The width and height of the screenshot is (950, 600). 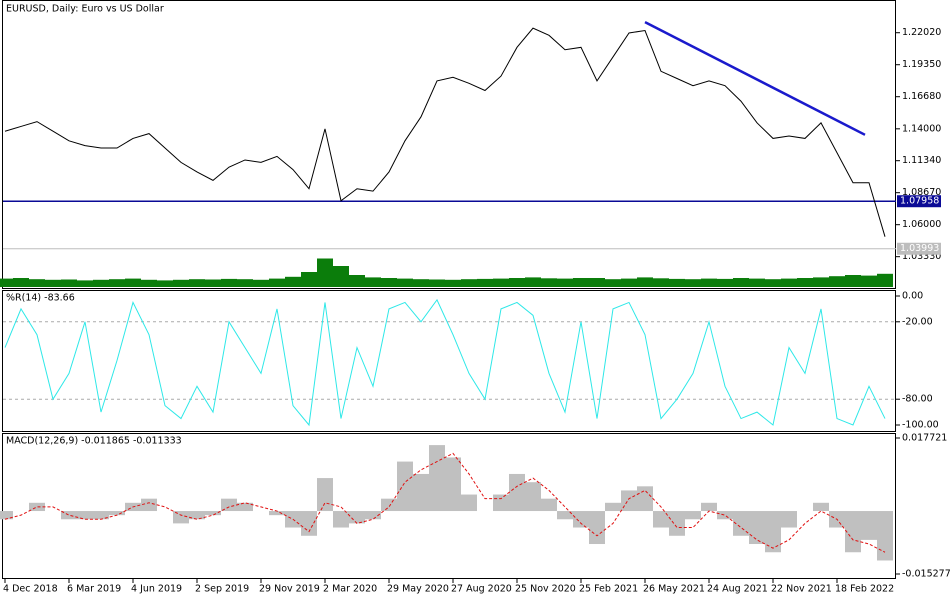 I want to click on price-label: 1.07958, so click(x=919, y=201).